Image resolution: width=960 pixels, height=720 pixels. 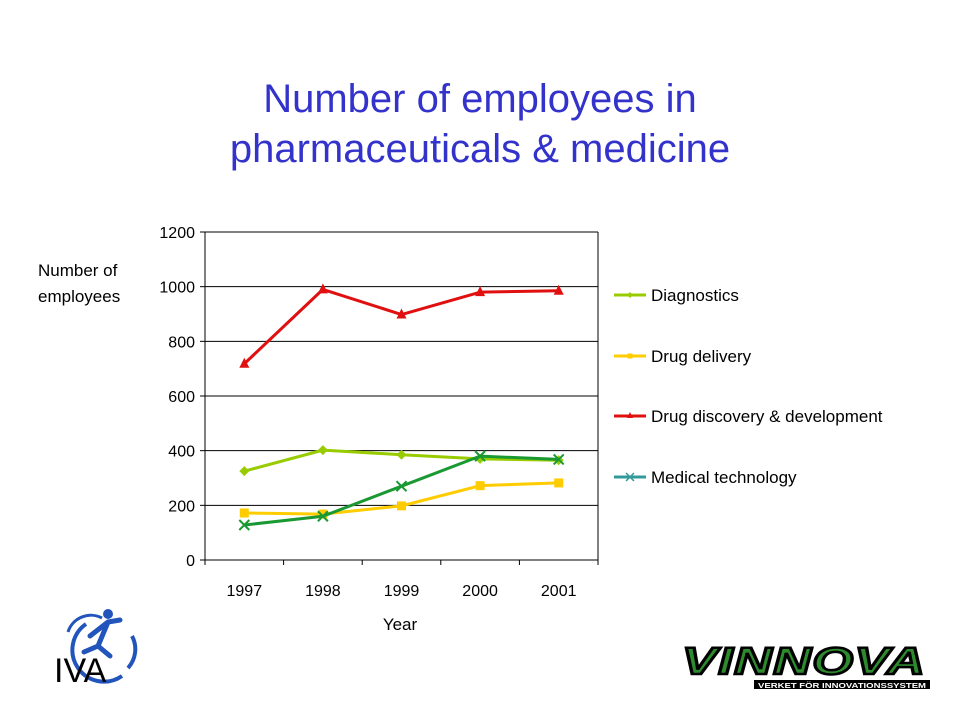 I want to click on legend-label: Diagnostics, so click(x=695, y=295).